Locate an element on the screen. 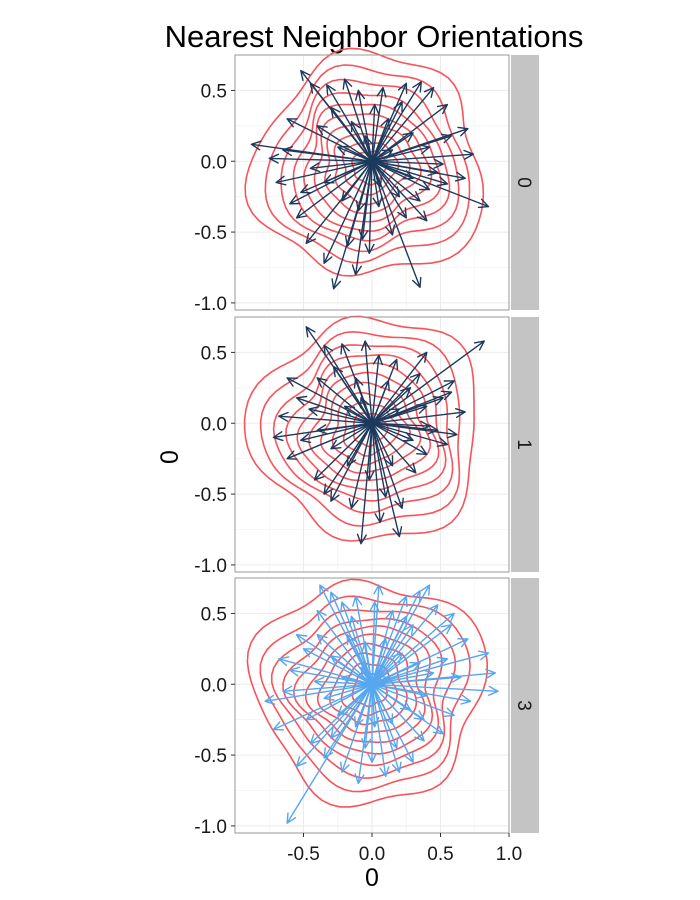  x-axis: -0.5 0.0 0.5 1.0 is located at coordinates (404, 849).